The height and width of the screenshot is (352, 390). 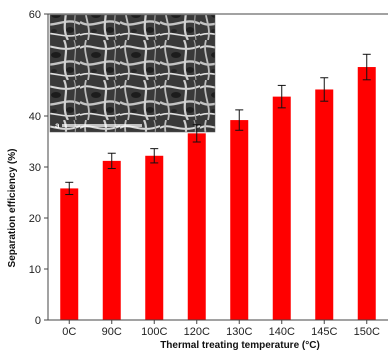 What do you see at coordinates (35, 219) in the screenshot?
I see `y-tick-label-20: 20` at bounding box center [35, 219].